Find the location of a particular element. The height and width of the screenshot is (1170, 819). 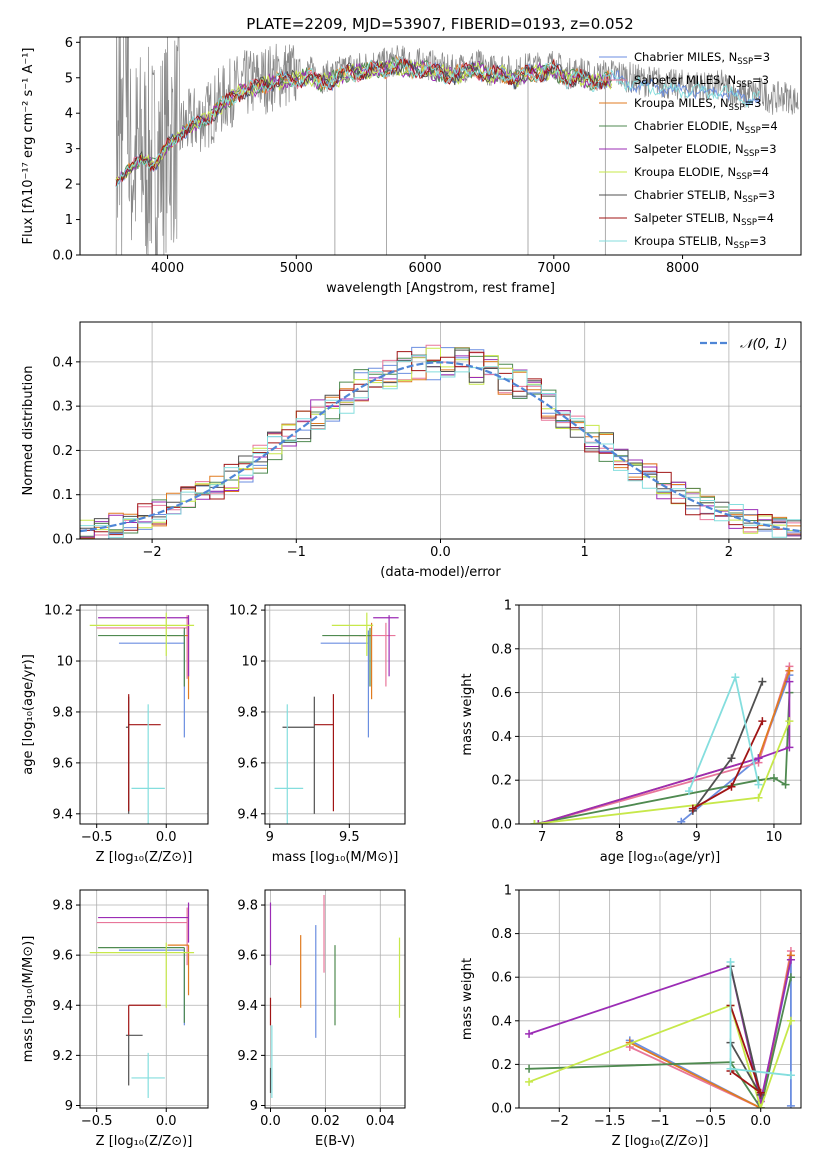

age-vs-mass-ytick-label: 10 is located at coordinates (249, 662).